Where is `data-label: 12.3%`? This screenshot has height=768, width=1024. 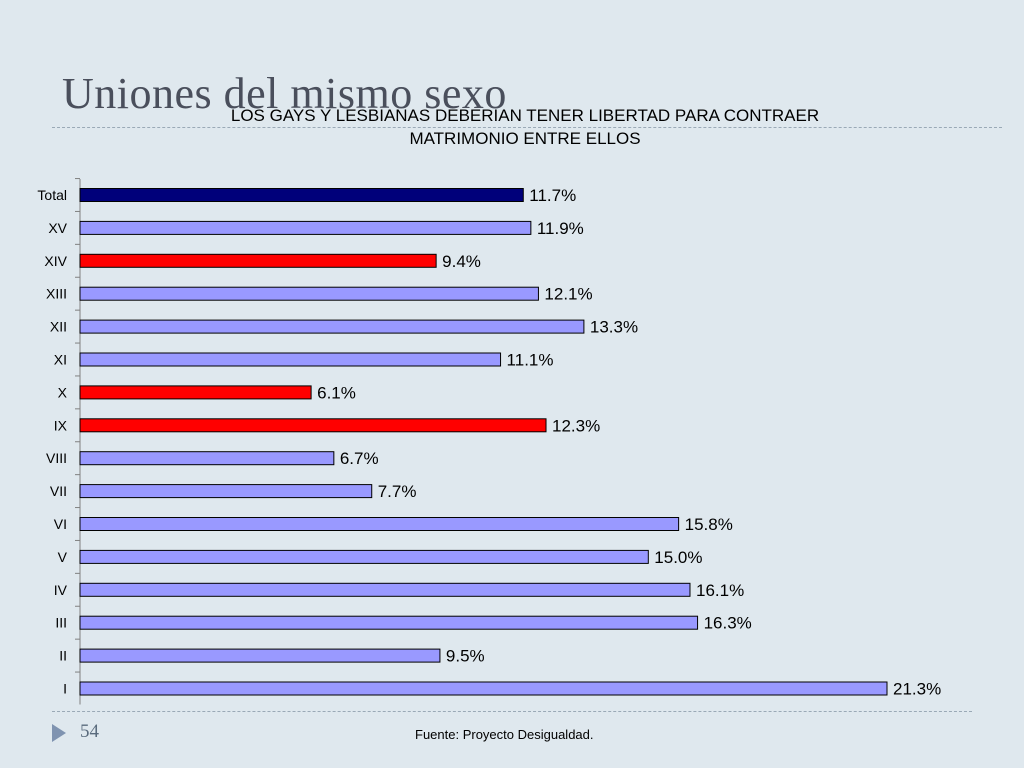
data-label: 12.3% is located at coordinates (576, 425).